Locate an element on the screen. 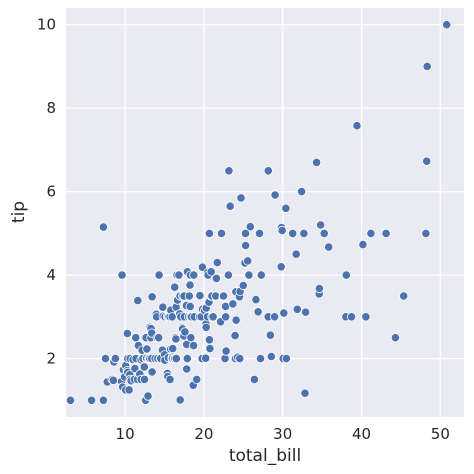 The width and height of the screenshot is (474, 474). x-tick-label: 50 is located at coordinates (440, 434).